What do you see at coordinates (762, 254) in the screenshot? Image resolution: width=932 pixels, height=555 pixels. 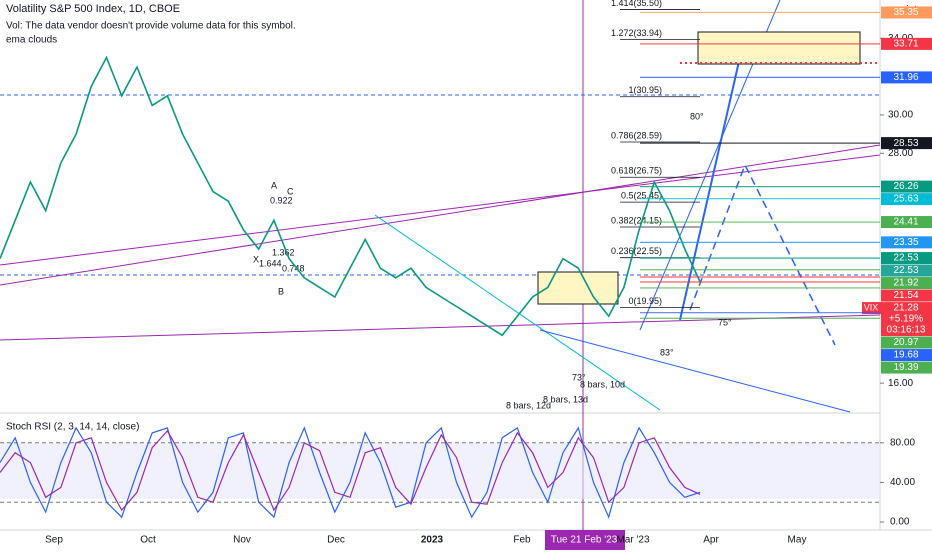 I see `projection-path` at bounding box center [762, 254].